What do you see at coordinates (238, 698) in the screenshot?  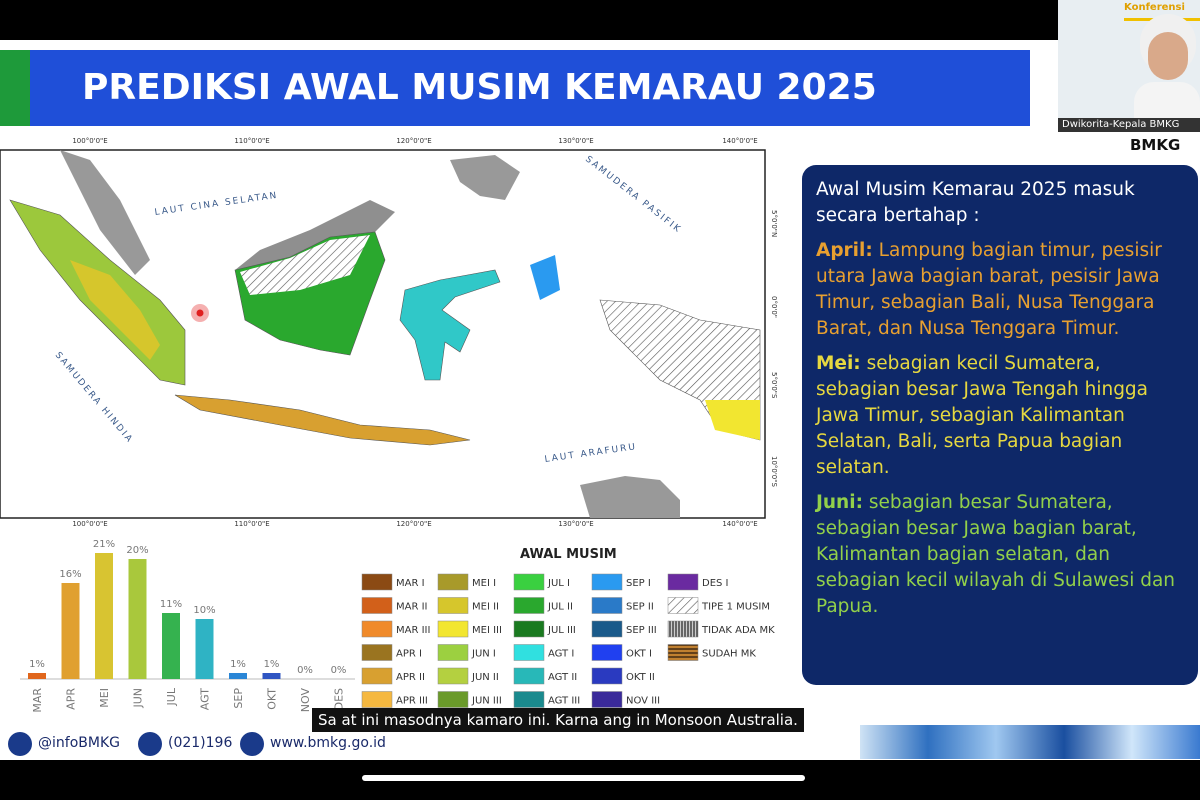 I see `x-tick-label: SEP` at bounding box center [238, 698].